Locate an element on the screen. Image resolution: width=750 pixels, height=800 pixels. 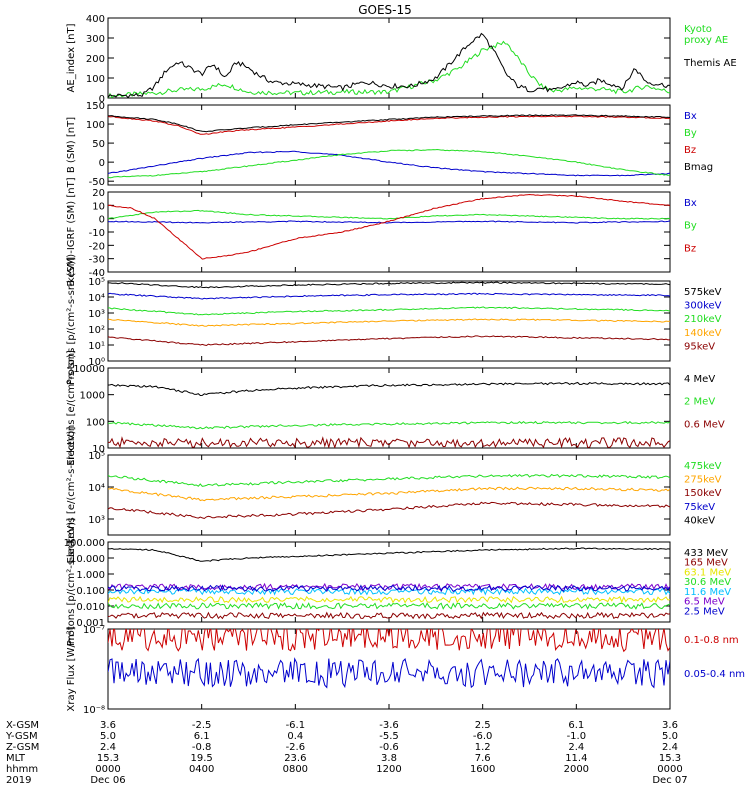
x-row-value: 19.5 is located at coordinates (202, 758).